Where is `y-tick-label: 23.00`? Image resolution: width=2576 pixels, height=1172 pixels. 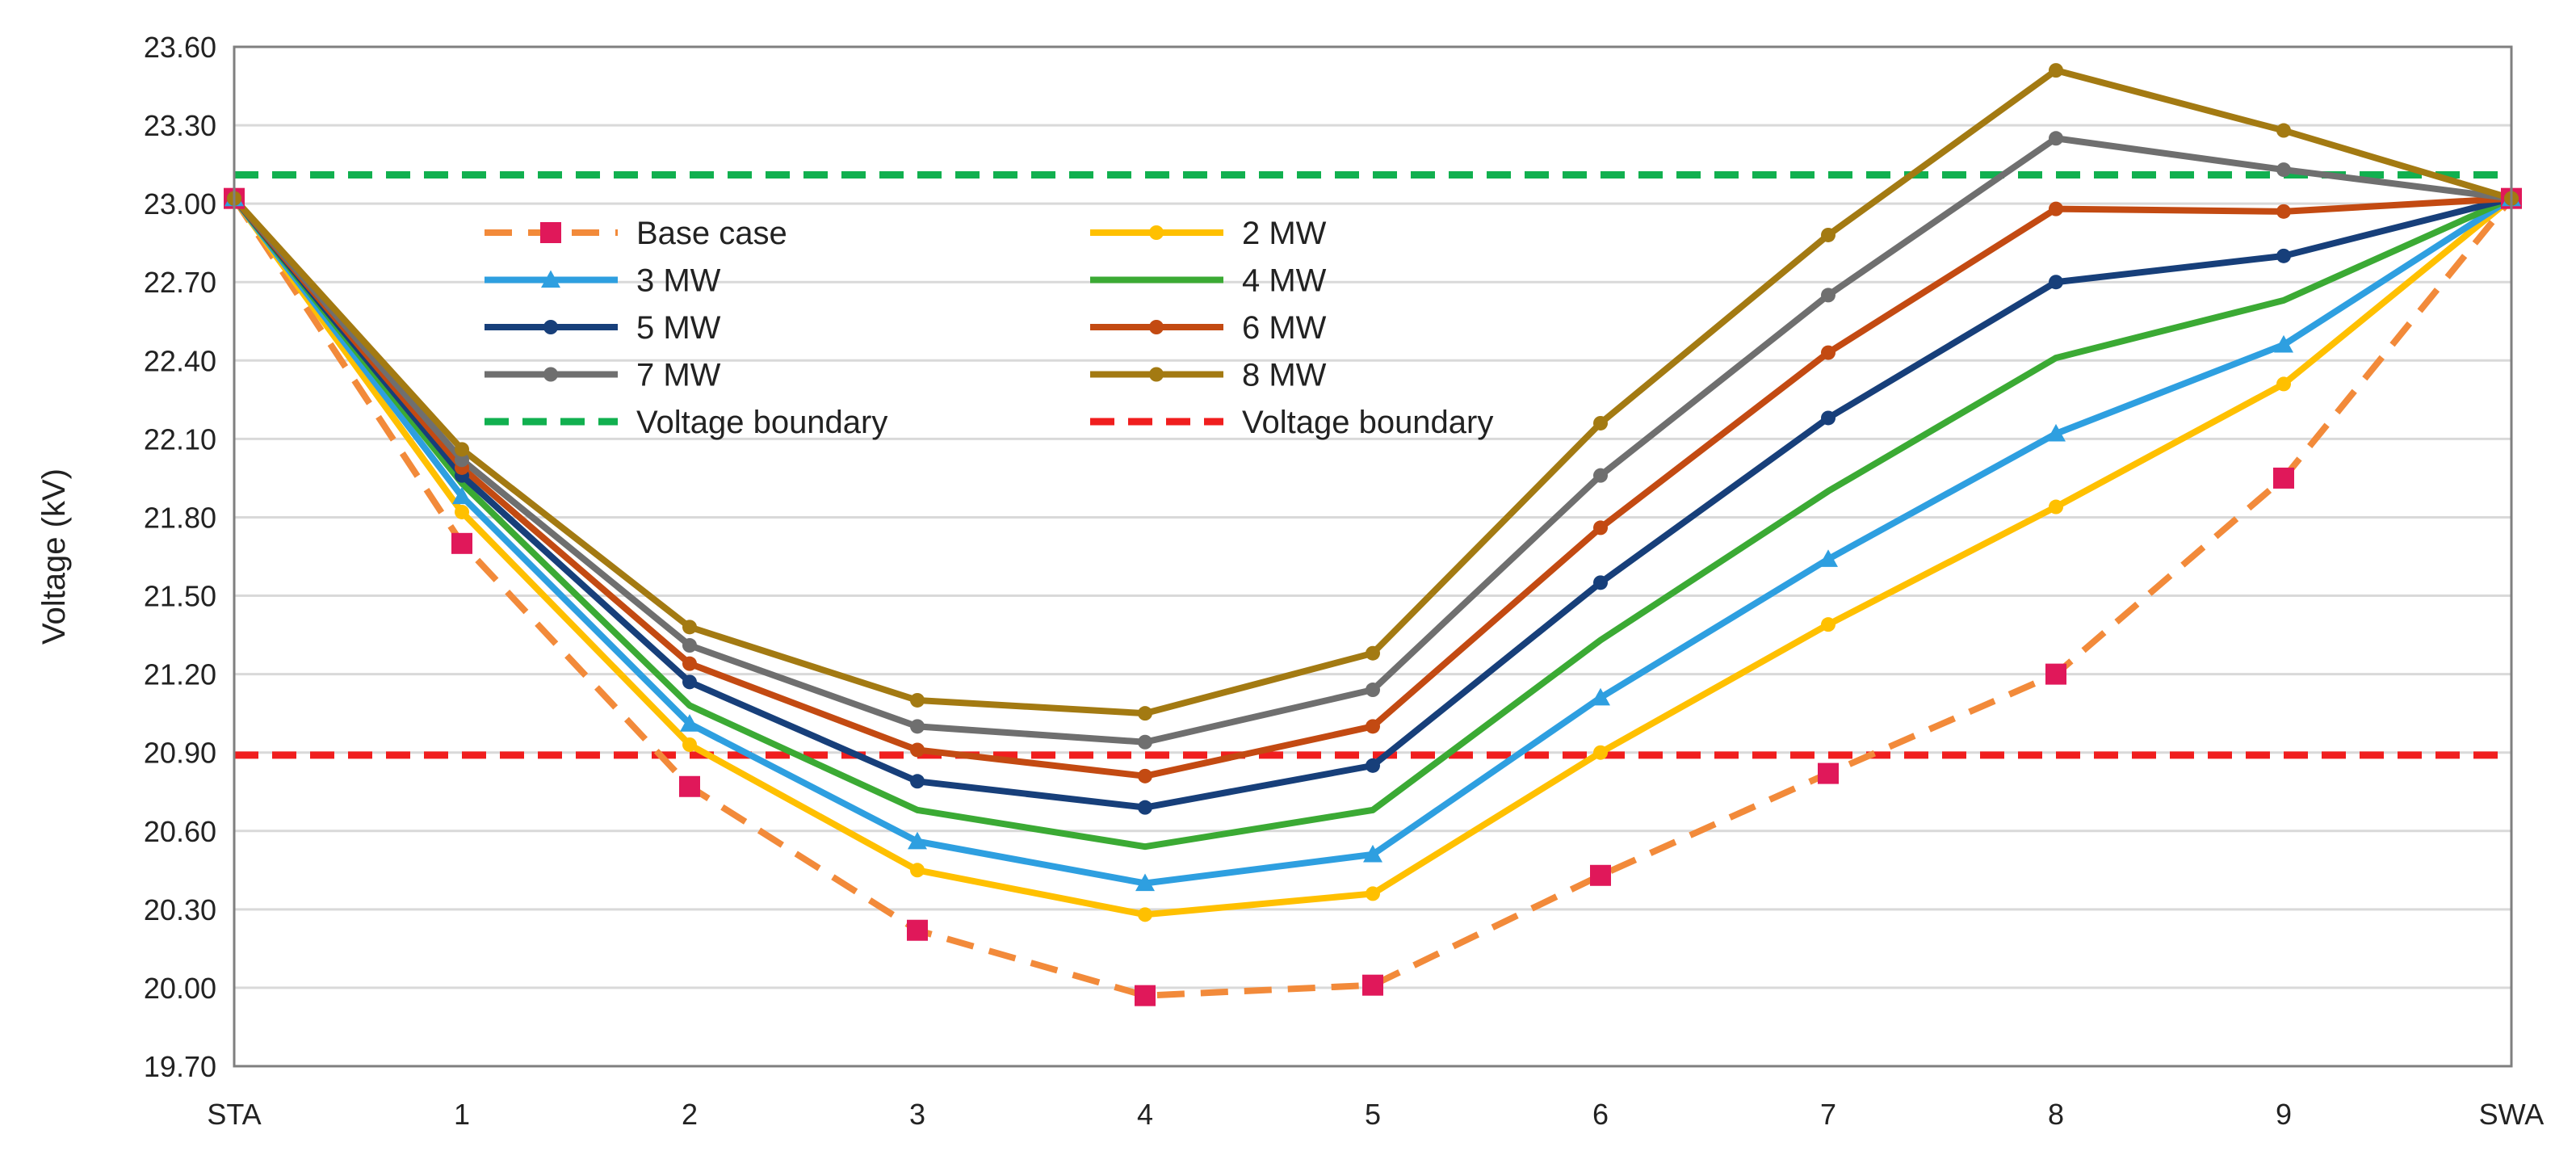 y-tick-label: 23.00 is located at coordinates (180, 204).